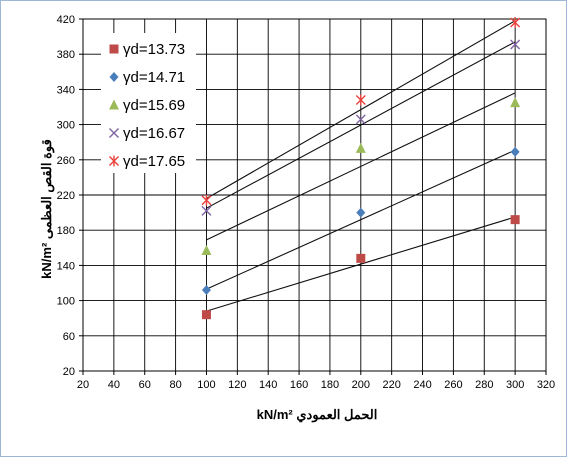  I want to click on x-tick-label: 260, so click(453, 385).